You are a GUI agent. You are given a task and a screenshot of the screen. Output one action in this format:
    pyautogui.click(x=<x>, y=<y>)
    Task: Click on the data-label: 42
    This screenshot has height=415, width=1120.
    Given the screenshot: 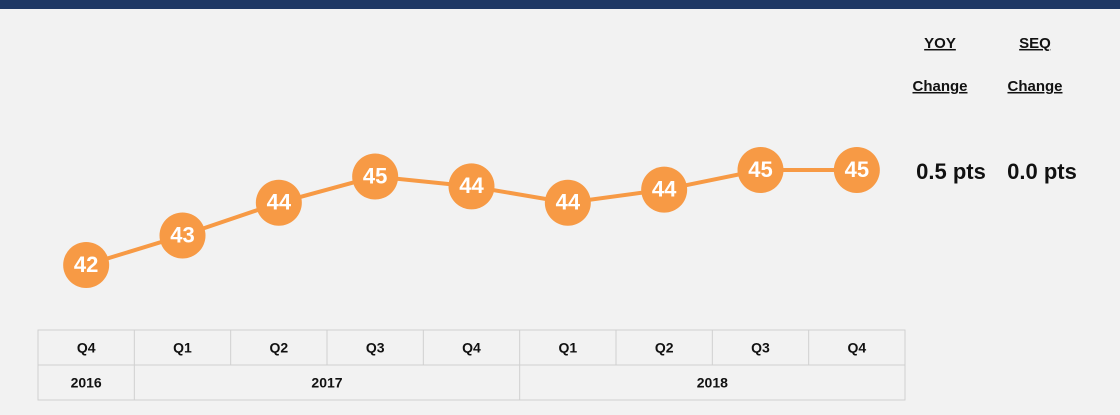 What is the action you would take?
    pyautogui.click(x=86, y=264)
    